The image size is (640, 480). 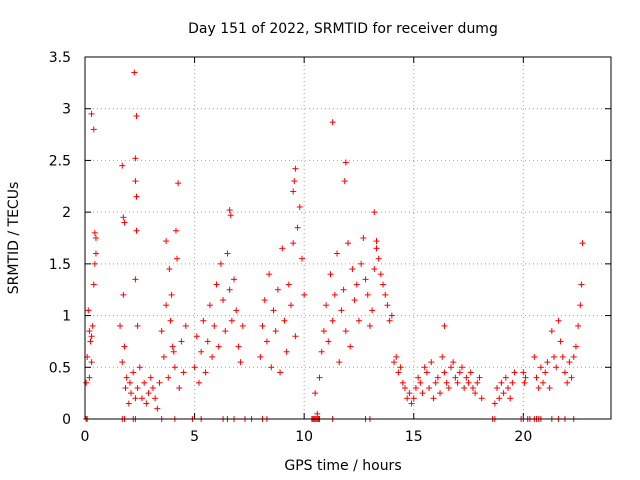 What do you see at coordinates (66, 213) in the screenshot?
I see `y-tick-label: 2` at bounding box center [66, 213].